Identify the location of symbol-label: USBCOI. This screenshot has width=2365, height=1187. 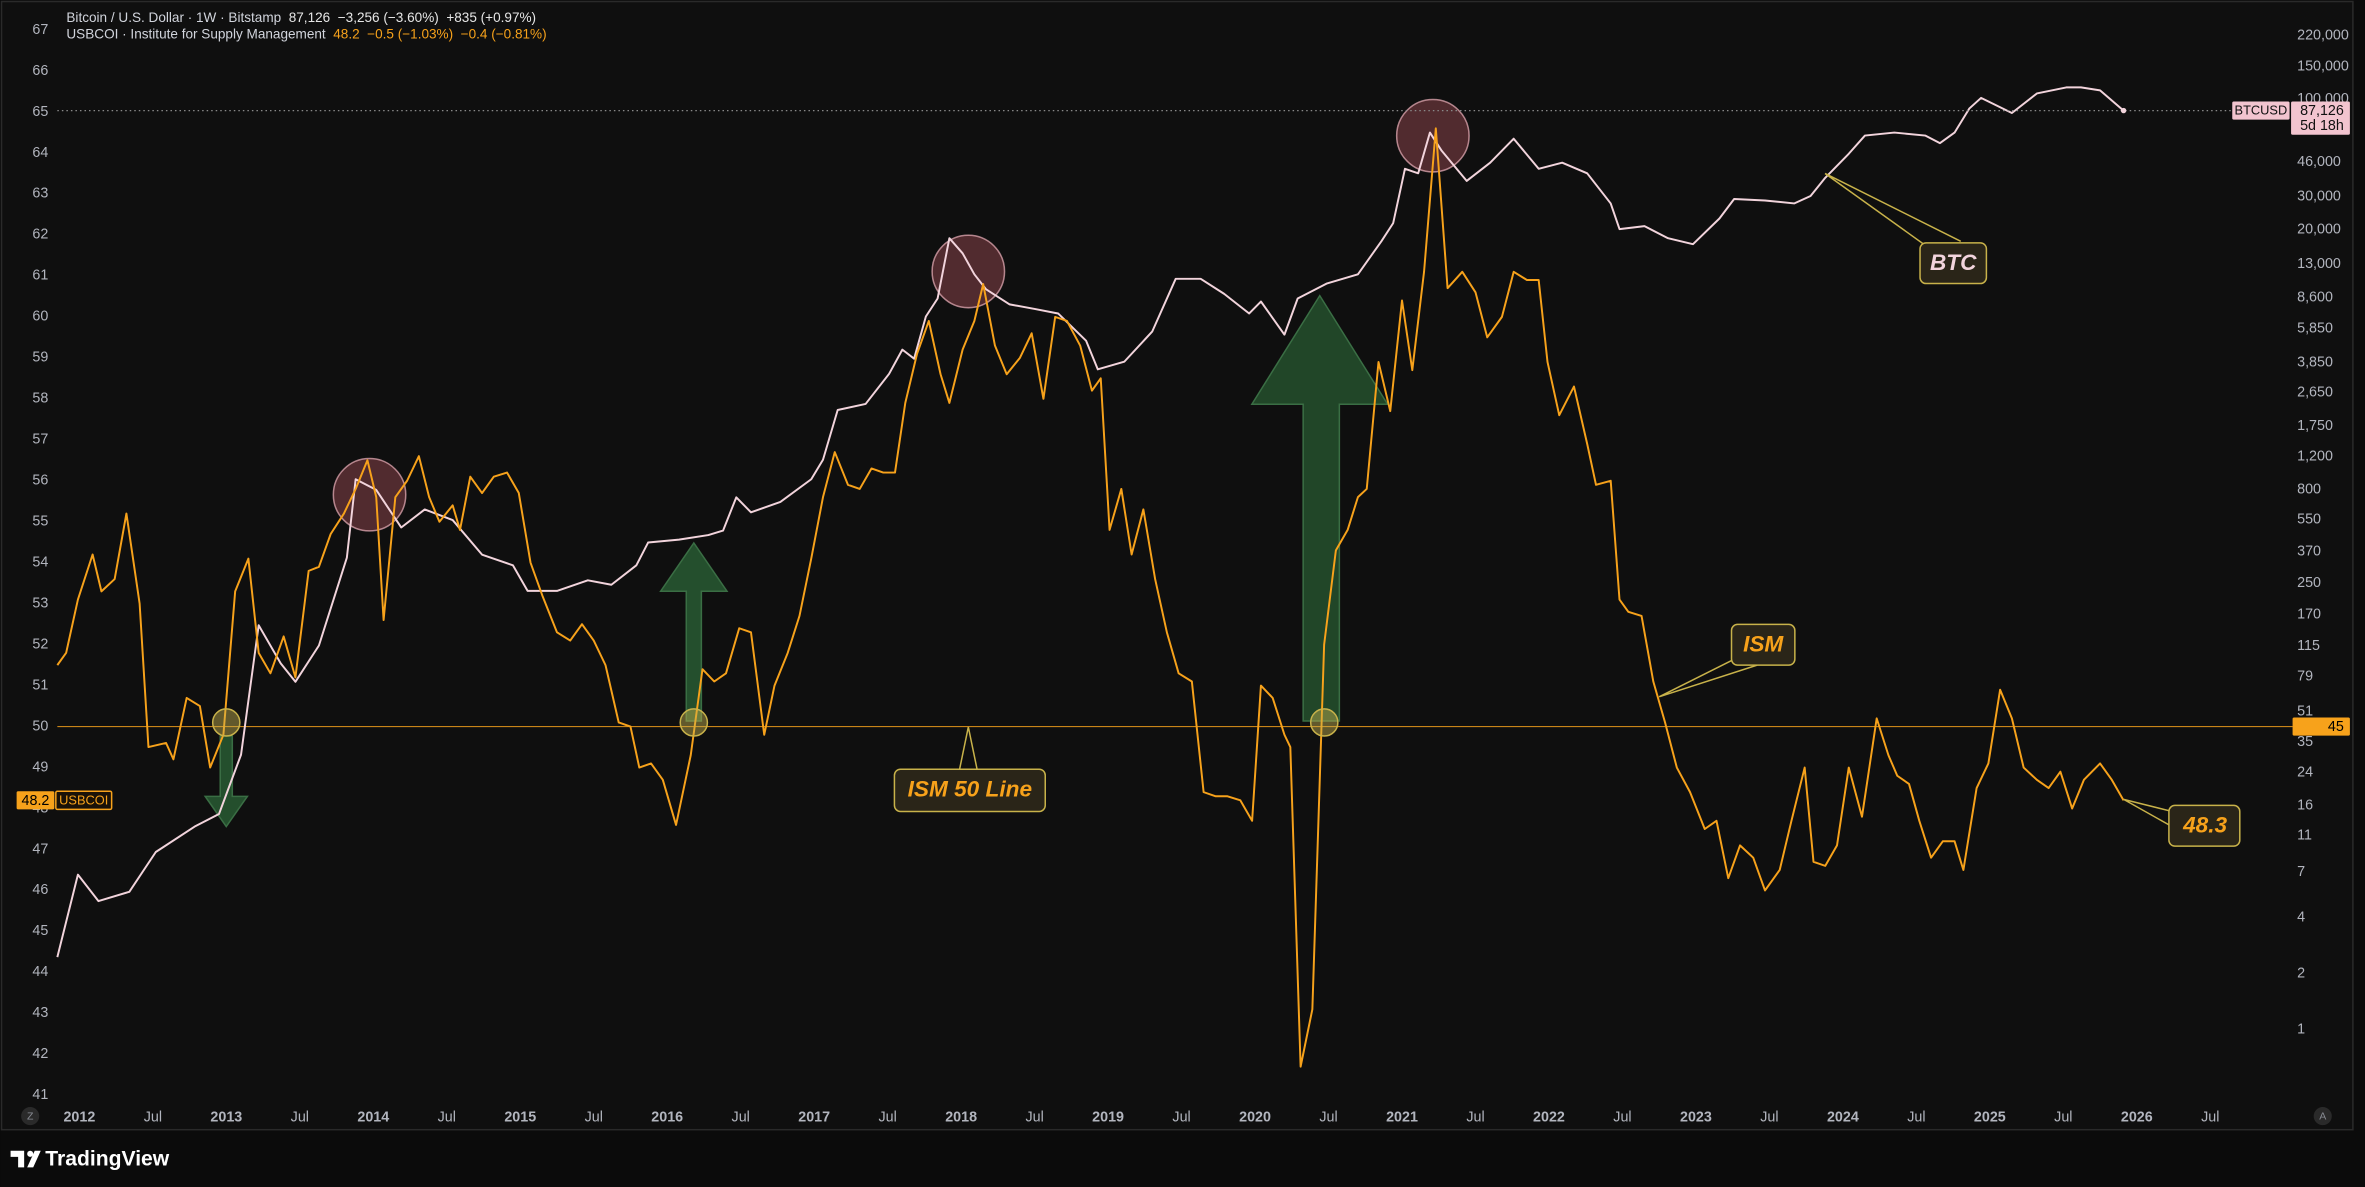
(83, 799).